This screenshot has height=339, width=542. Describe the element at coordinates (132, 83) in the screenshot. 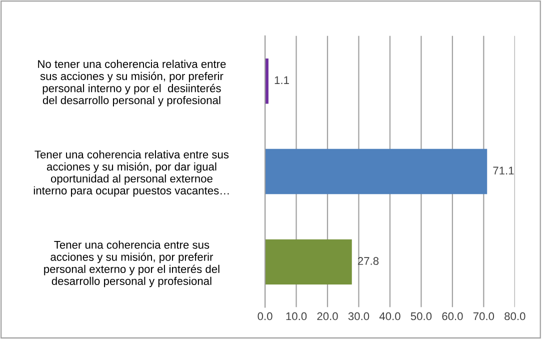

I see `y-tick-label: No tener una coherencia relativa entre sus acciones y su misión, por preferir personal interno y por el desiinterés del desarrollo personal y profesional` at that location.